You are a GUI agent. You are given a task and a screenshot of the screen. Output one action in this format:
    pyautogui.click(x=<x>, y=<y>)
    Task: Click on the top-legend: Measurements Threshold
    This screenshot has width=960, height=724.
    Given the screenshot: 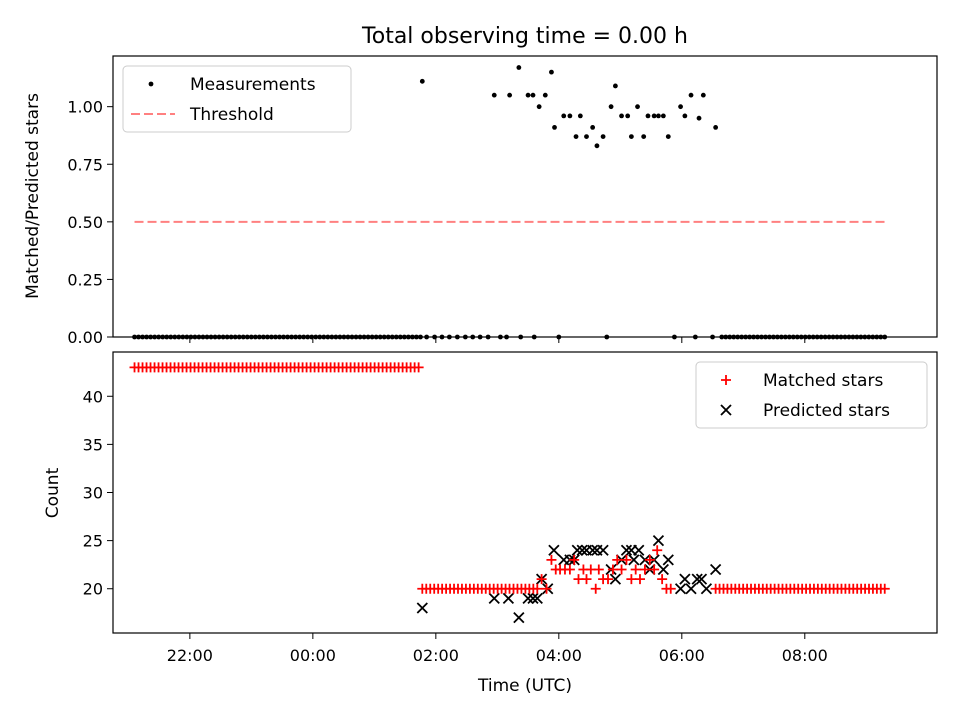 What is the action you would take?
    pyautogui.click(x=237, y=99)
    